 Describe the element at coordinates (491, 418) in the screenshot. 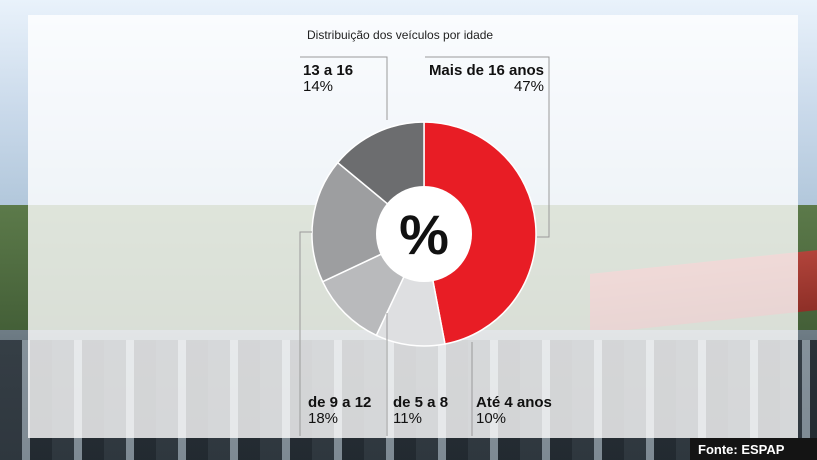

I see `slice-percent: 10%` at that location.